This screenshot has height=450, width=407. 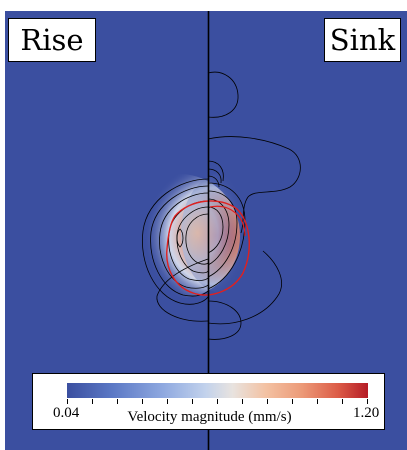 I want to click on colorbar-gradient, so click(x=217, y=390).